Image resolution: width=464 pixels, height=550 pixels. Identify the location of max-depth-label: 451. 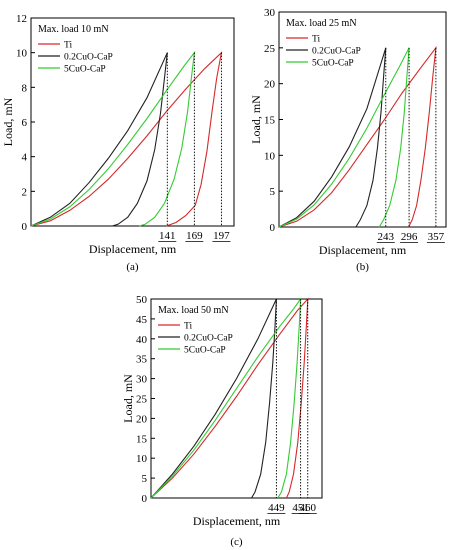
(300, 508).